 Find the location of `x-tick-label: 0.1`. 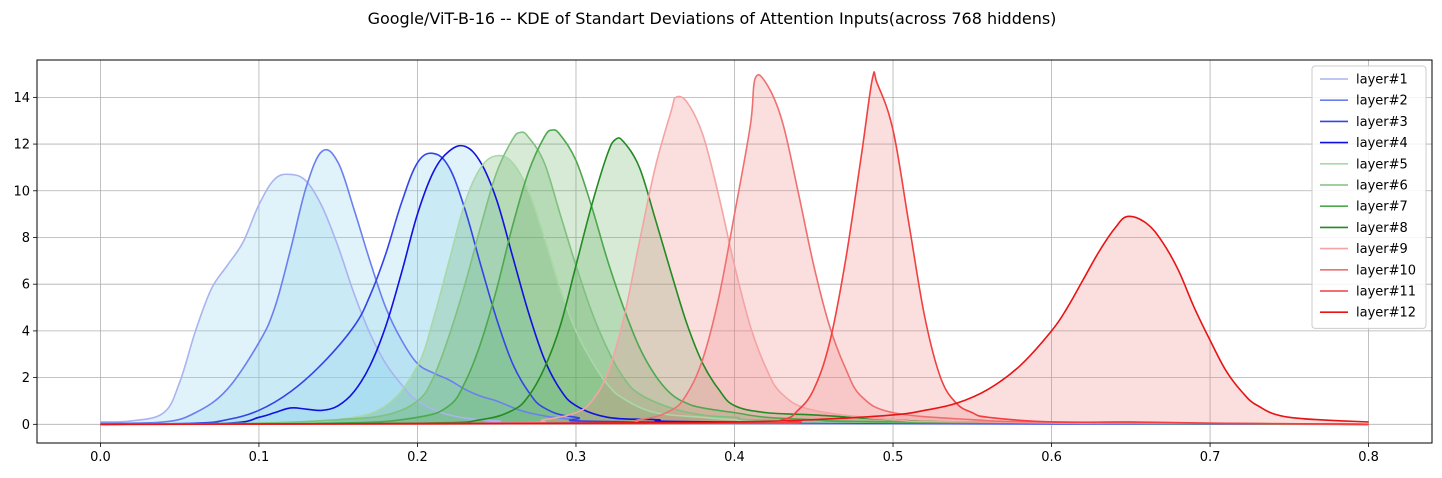

x-tick-label: 0.1 is located at coordinates (259, 457).